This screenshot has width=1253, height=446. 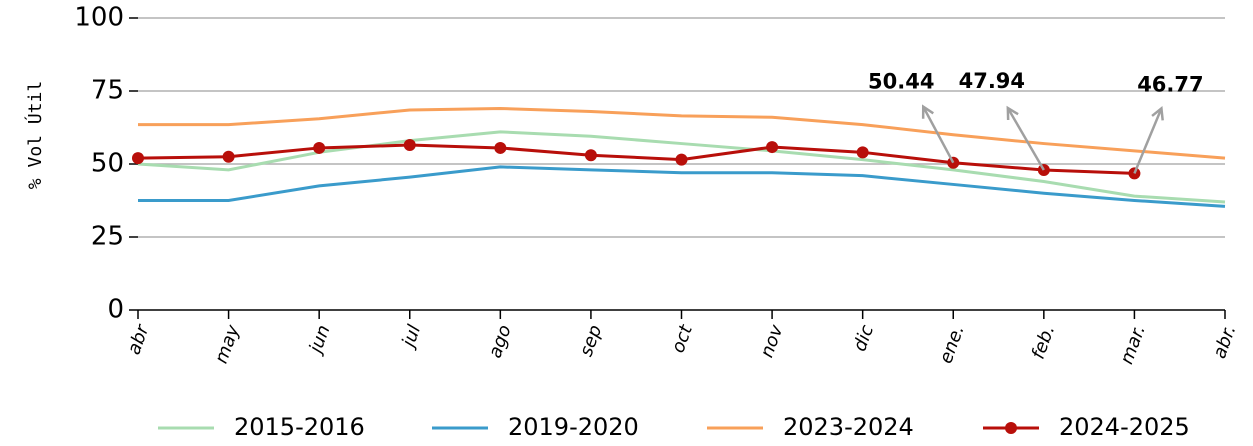 I want to click on y-tick-label: 100, so click(x=99, y=18).